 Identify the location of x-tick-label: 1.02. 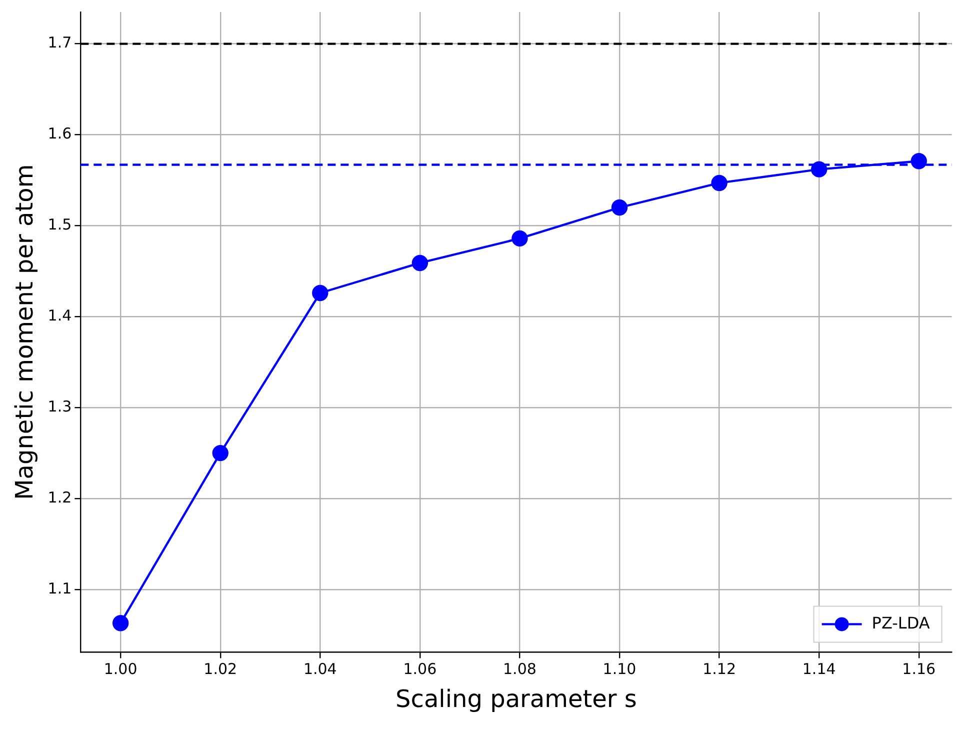
(221, 669).